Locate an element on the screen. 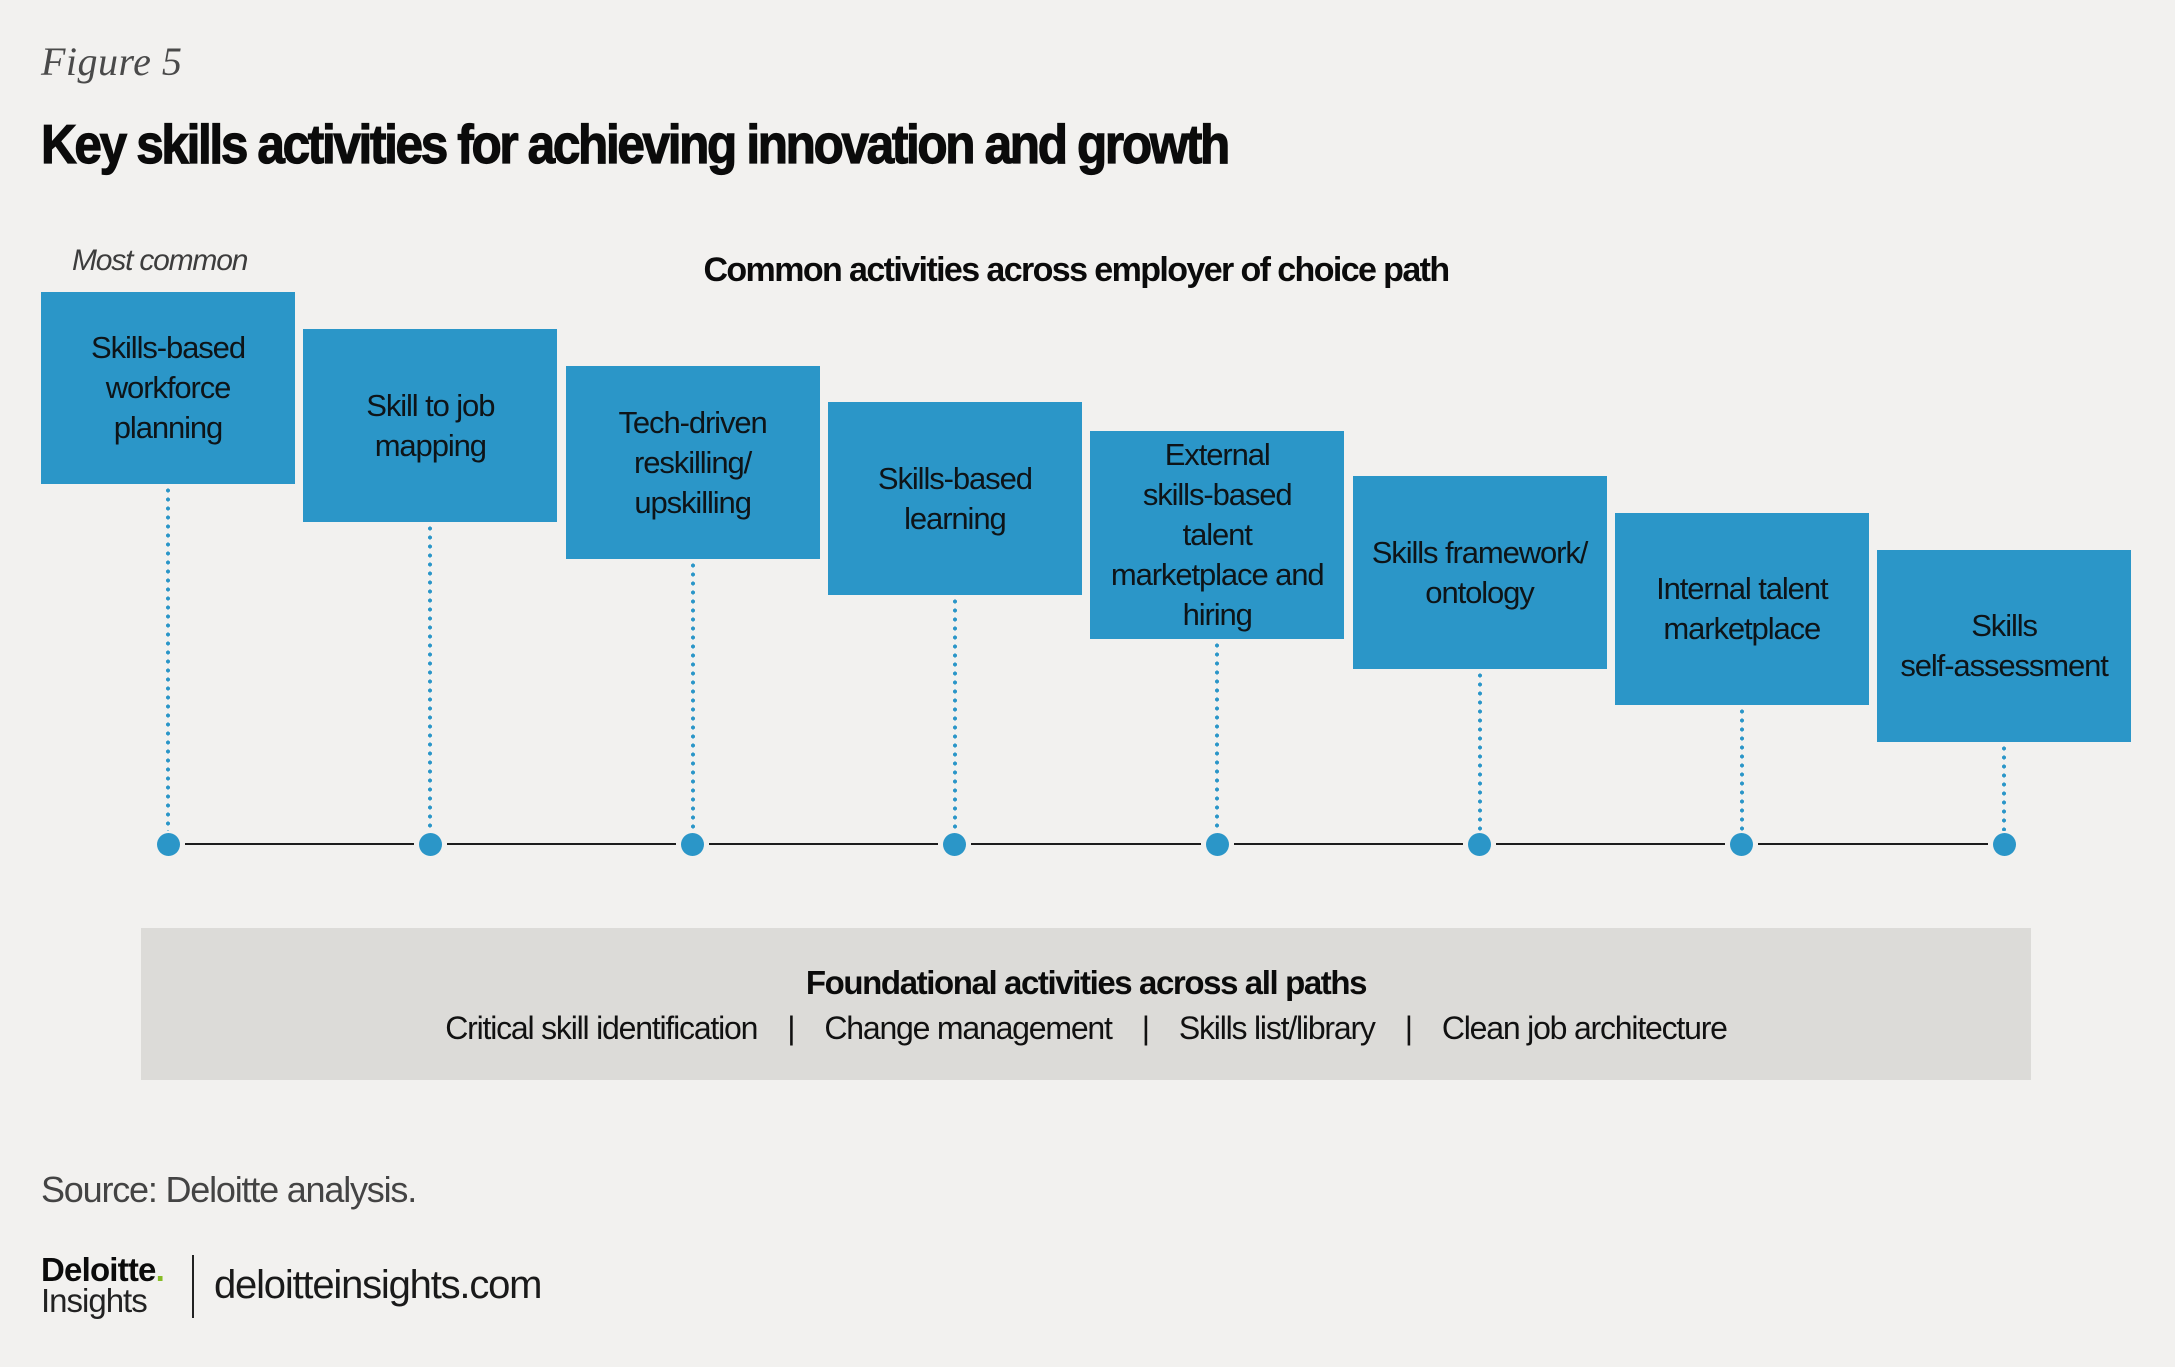 The height and width of the screenshot is (1367, 2175). activity-box: Skills-based workforce planning is located at coordinates (168, 388).